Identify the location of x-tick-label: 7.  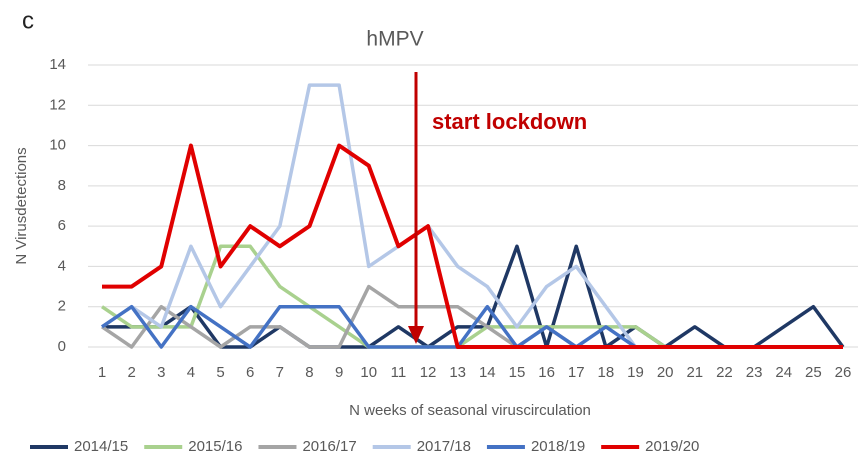
(280, 372).